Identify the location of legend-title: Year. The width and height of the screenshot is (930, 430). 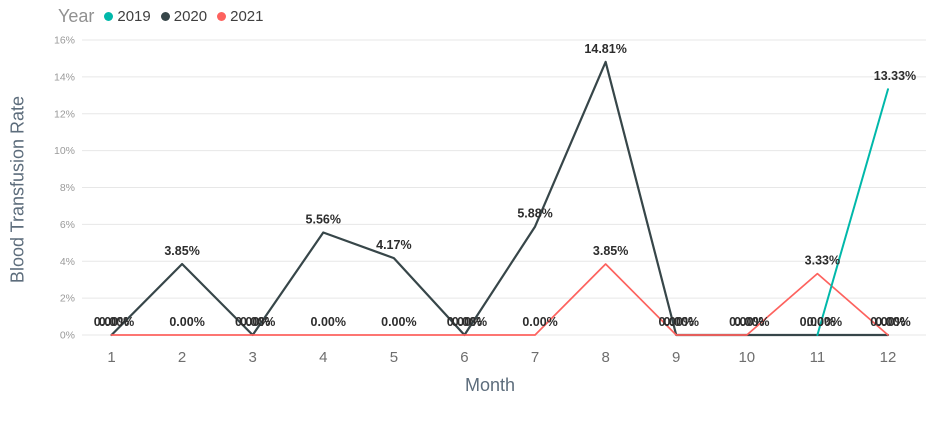
(76, 16).